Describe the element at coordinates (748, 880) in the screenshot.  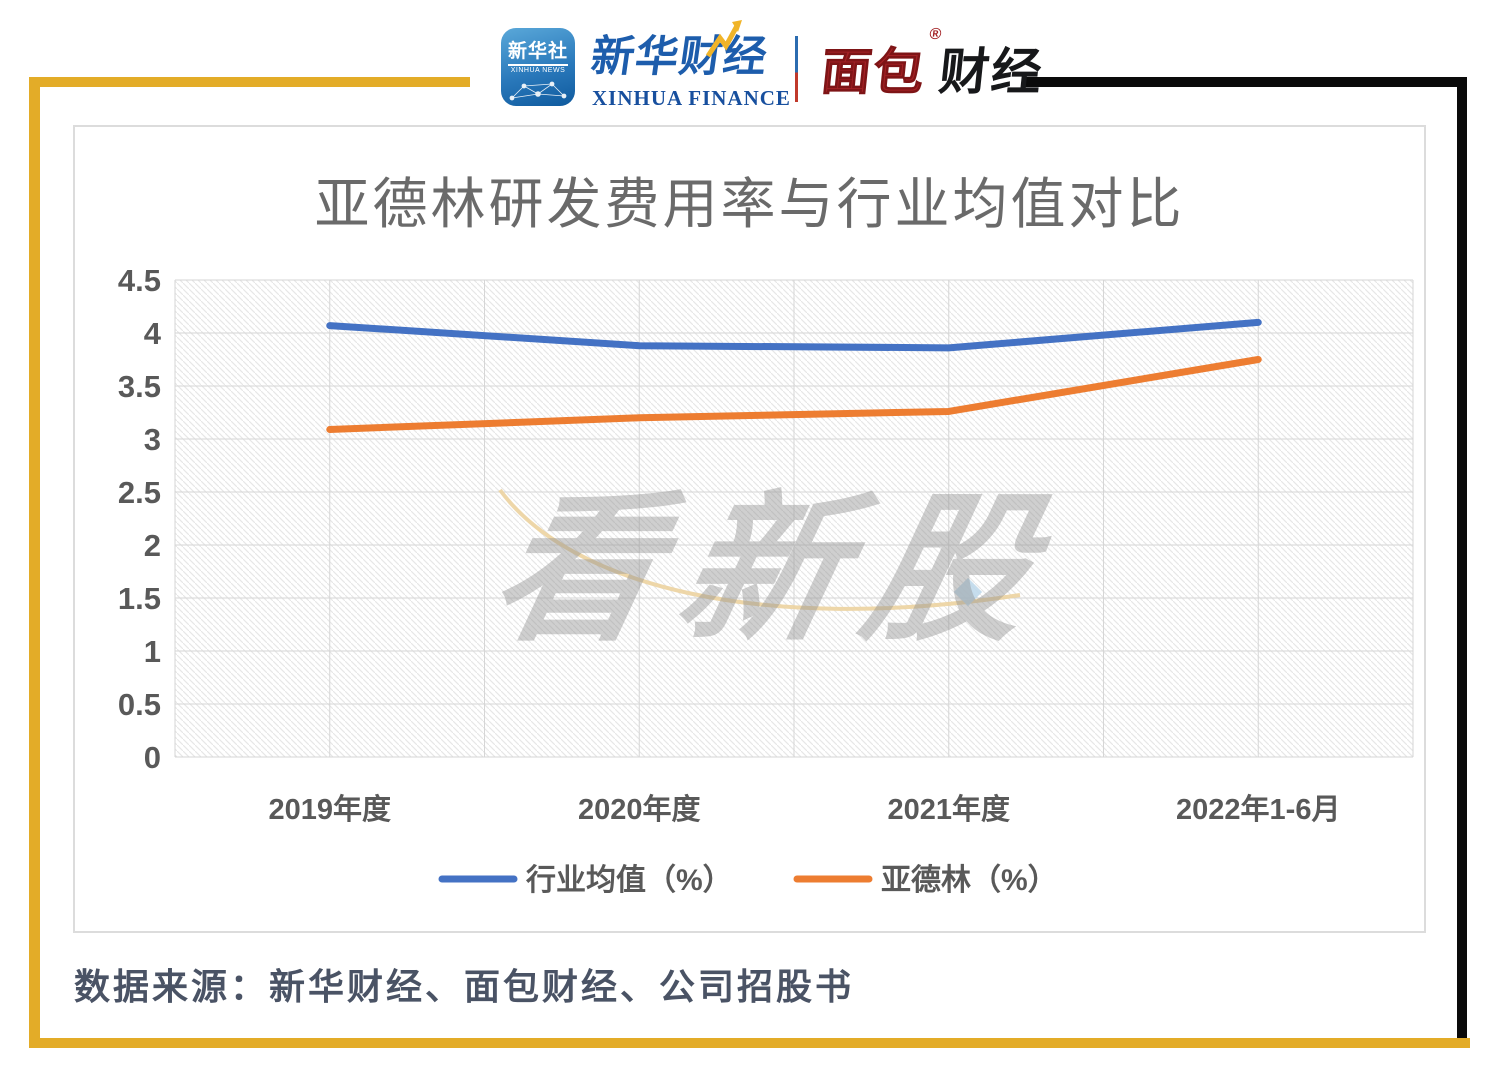
I see `legend: 行业均值（%） 亚德林（%）` at that location.